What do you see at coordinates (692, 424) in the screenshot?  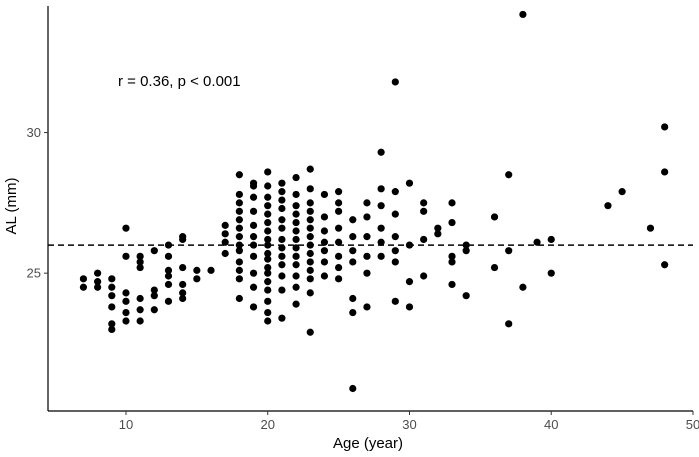 I see `x-tick-label: 50` at bounding box center [692, 424].